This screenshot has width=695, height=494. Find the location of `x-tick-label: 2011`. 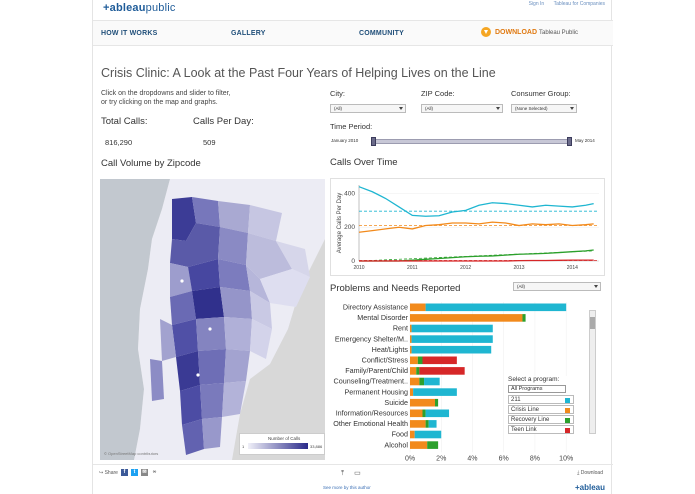

x-tick-label: 2011 is located at coordinates (412, 268).